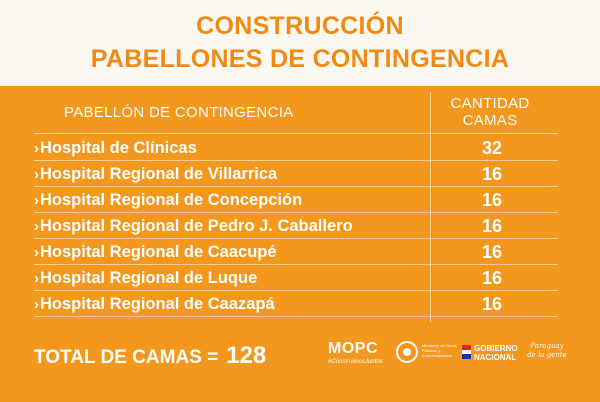 The height and width of the screenshot is (402, 600). Describe the element at coordinates (495, 357) in the screenshot. I see `gobierno-line-2: NACIONAL` at that location.